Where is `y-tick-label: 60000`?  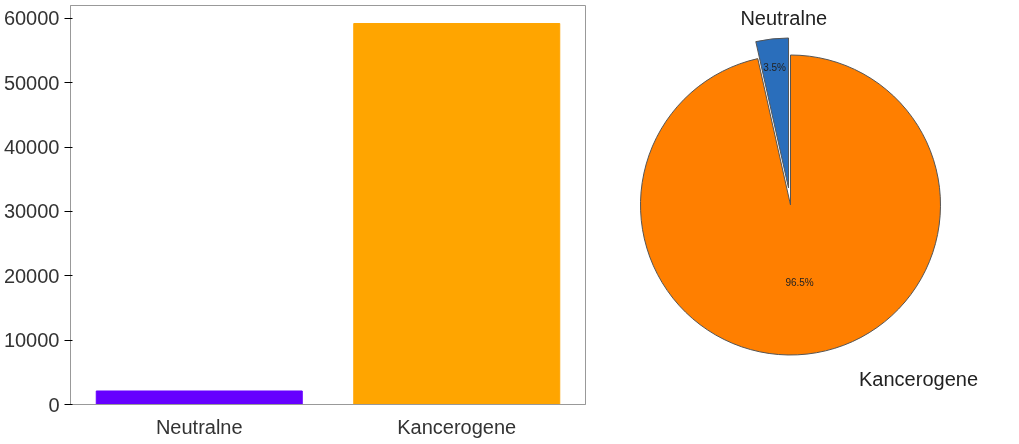
y-tick-label: 60000 is located at coordinates (31, 18).